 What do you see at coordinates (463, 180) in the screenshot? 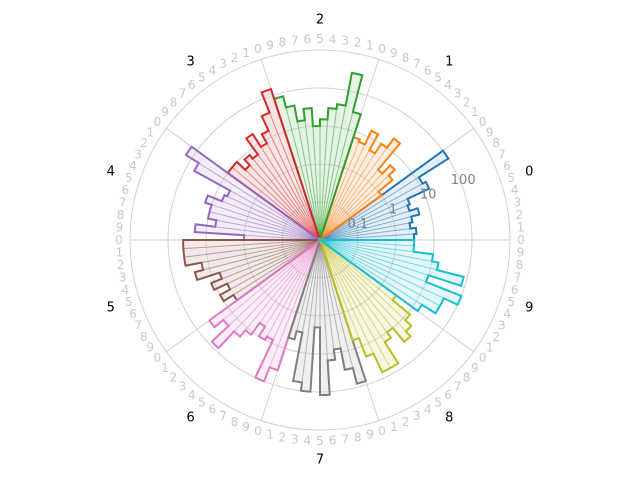
I see `radial-tick-label-3: 100` at bounding box center [463, 180].